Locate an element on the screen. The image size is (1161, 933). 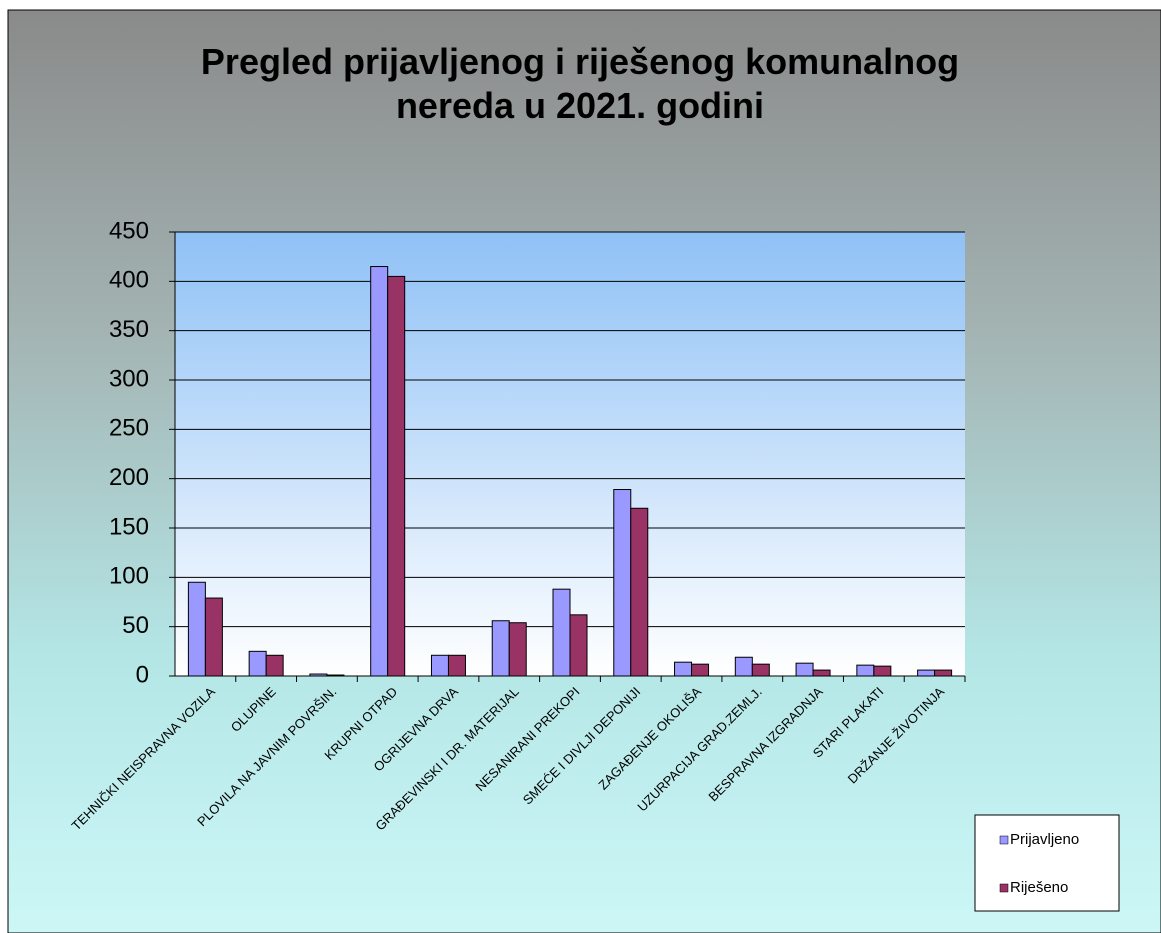
y-tick-label: 350 is located at coordinates (129, 329).